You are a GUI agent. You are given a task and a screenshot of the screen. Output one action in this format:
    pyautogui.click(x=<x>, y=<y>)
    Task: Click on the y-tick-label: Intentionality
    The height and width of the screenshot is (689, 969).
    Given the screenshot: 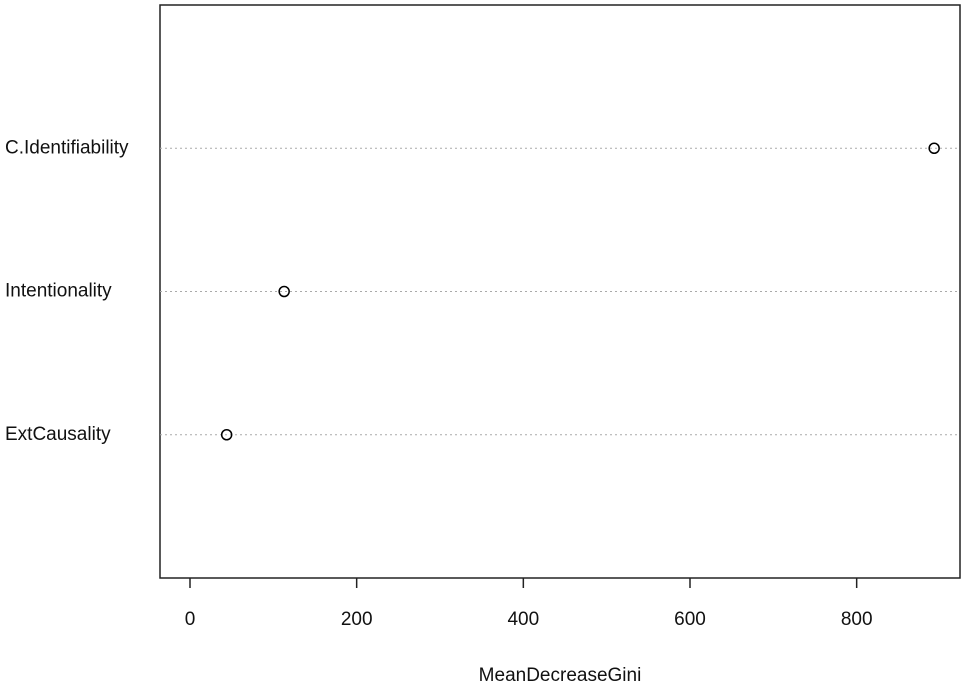 What is the action you would take?
    pyautogui.click(x=58, y=291)
    